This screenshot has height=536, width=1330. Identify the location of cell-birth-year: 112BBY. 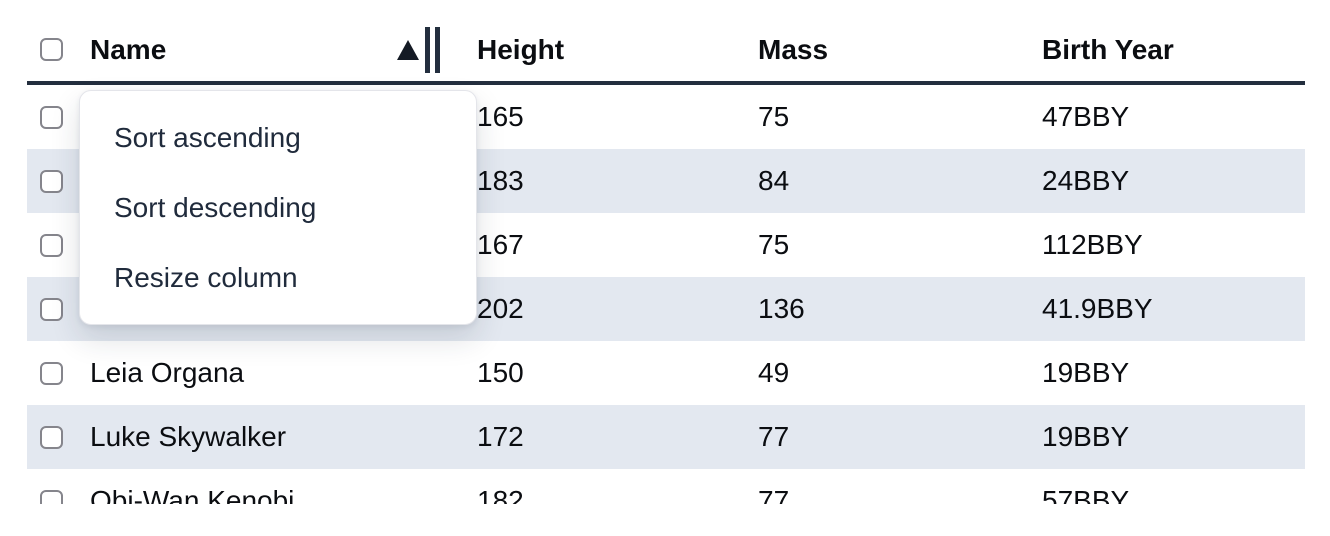
(1092, 244).